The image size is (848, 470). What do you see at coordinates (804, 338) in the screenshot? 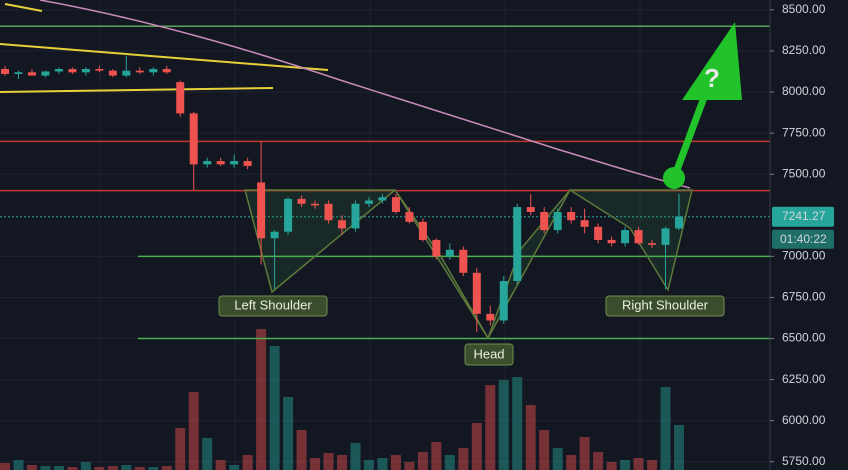
I see `y-tick-label: 6500.00` at bounding box center [804, 338].